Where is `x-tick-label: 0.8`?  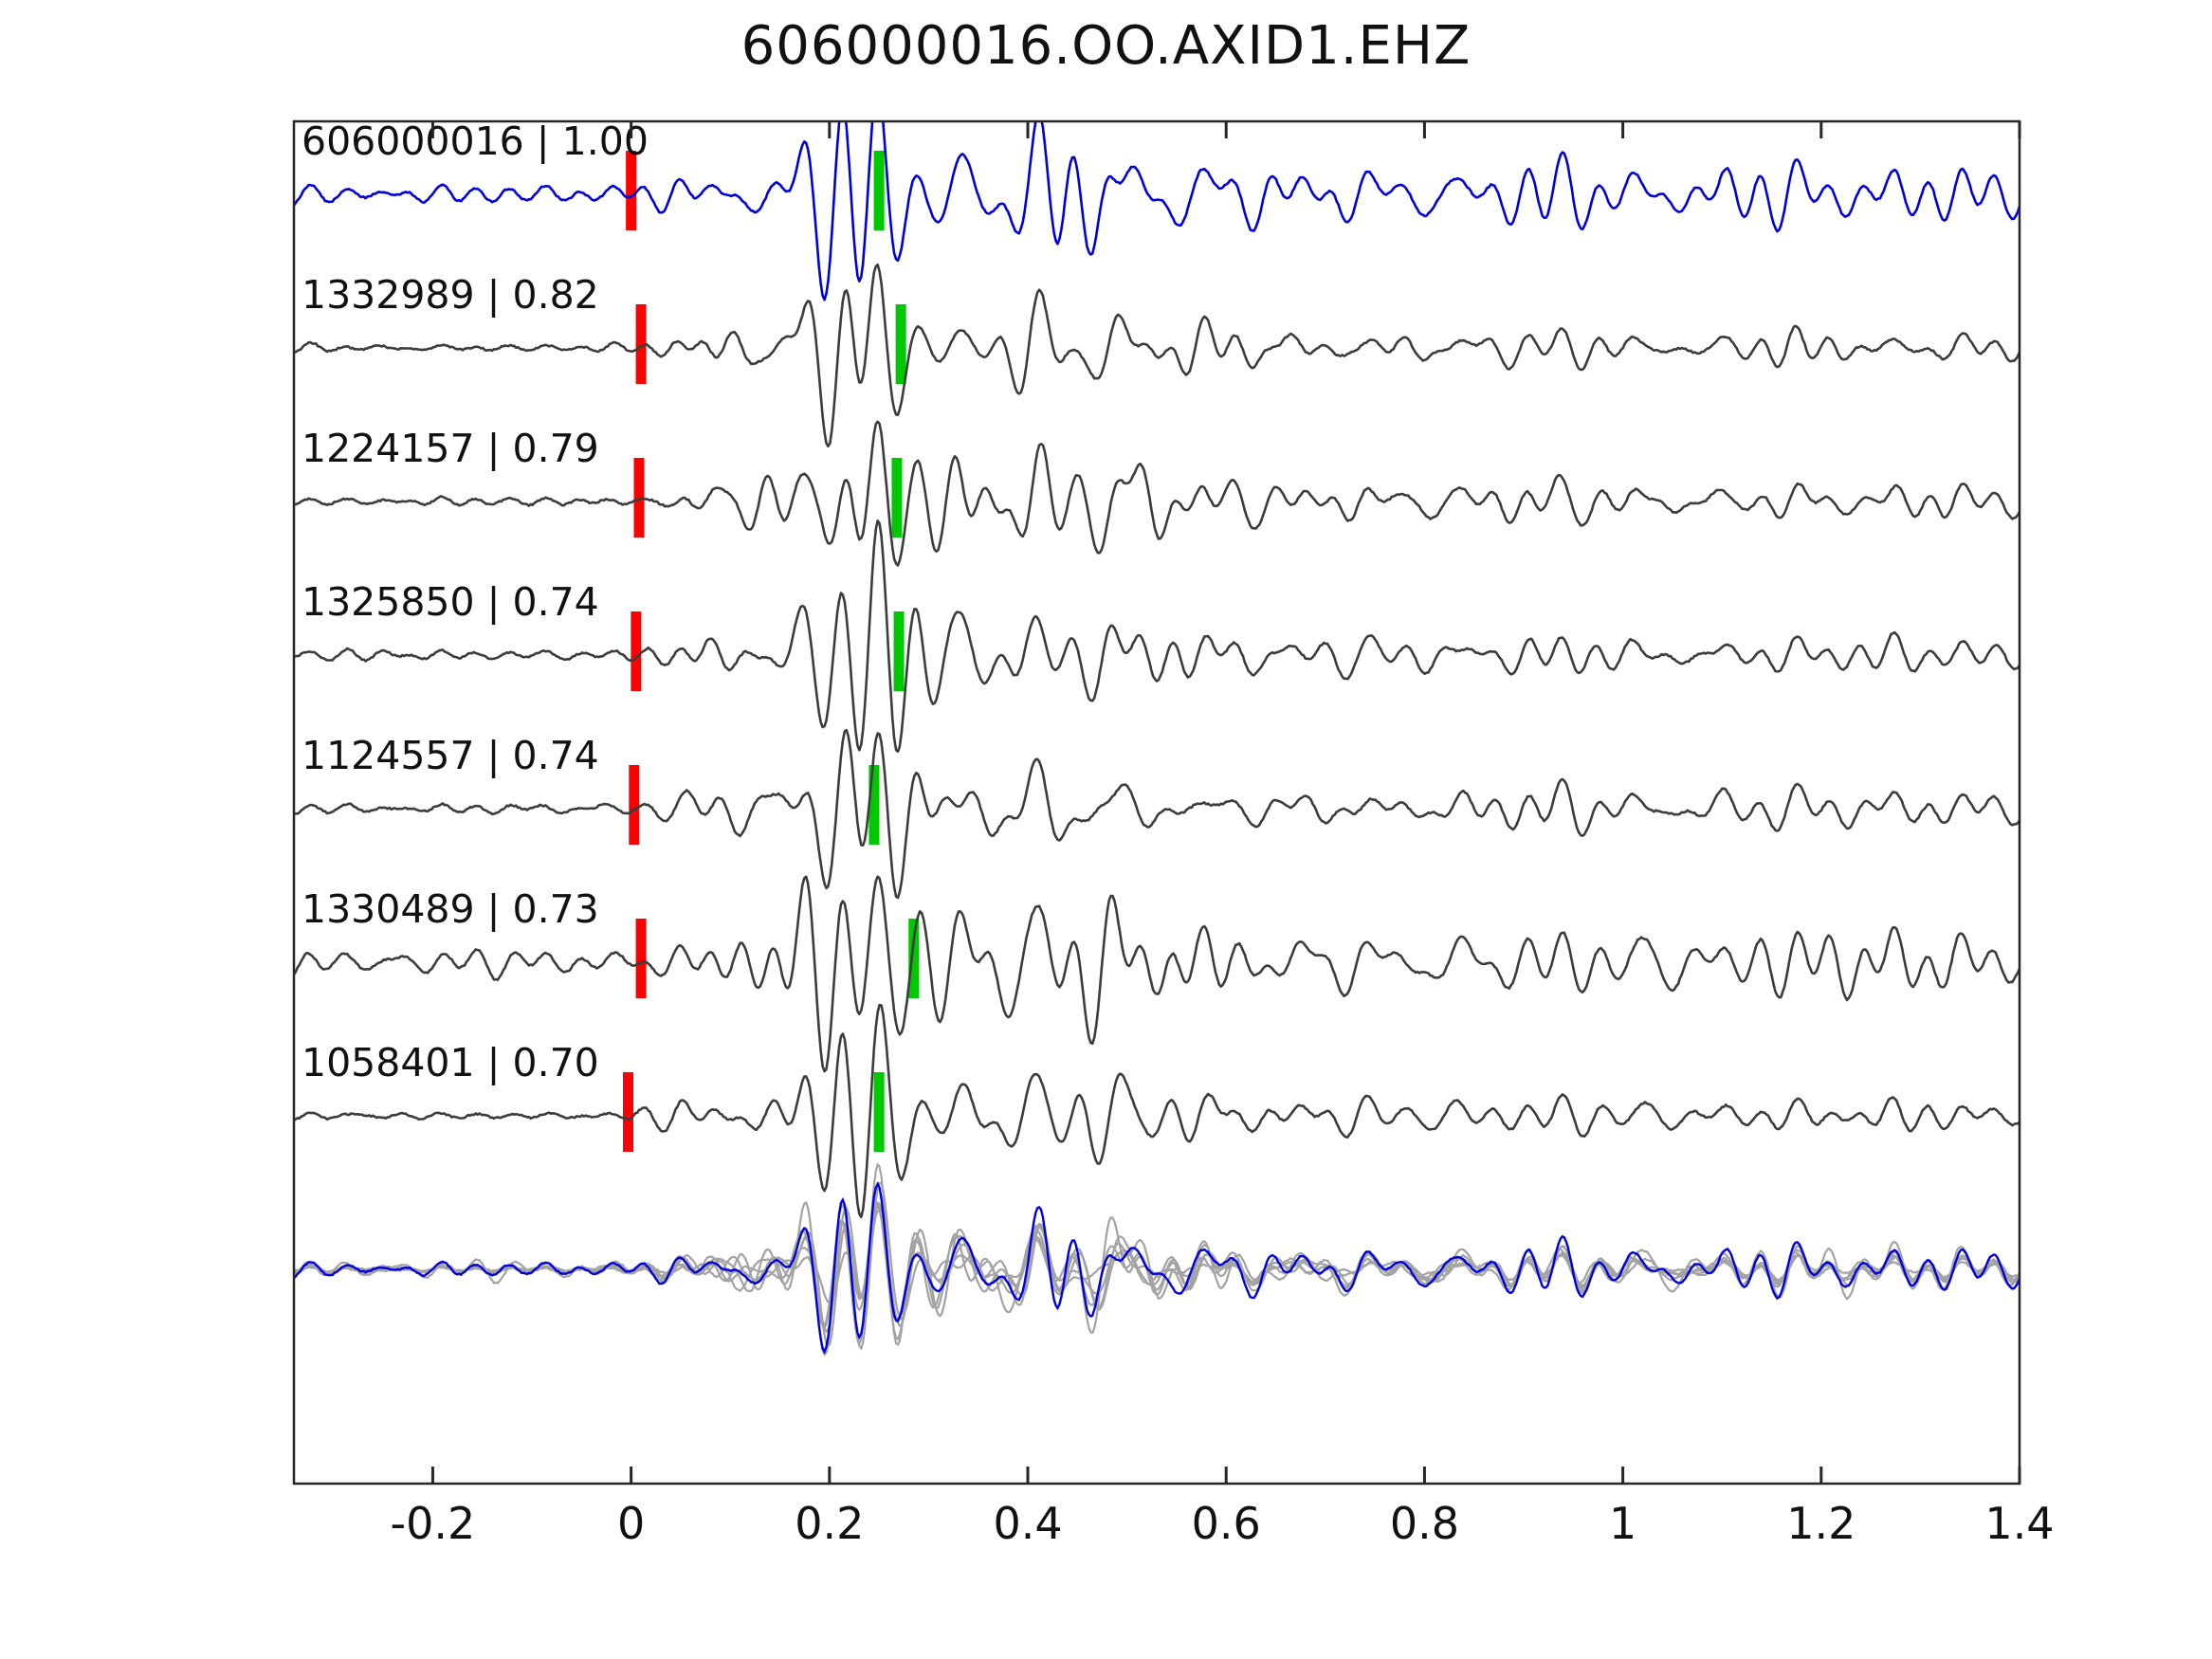
x-tick-label: 0.8 is located at coordinates (1424, 1523).